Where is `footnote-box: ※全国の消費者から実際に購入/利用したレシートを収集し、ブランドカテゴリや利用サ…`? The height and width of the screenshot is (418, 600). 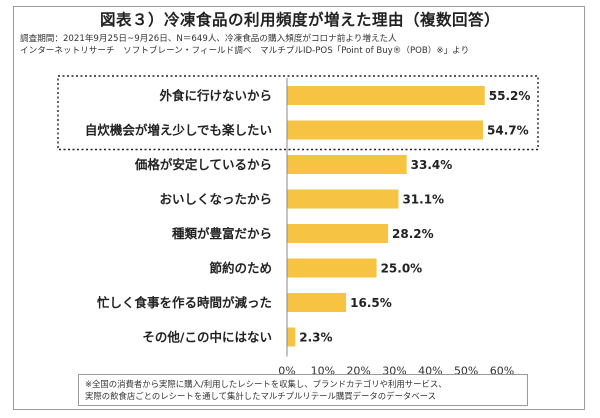 footnote-box: ※全国の消費者から実際に購入/利用したレシートを収集し、ブランドカテゴリや利用サ… is located at coordinates (303, 390).